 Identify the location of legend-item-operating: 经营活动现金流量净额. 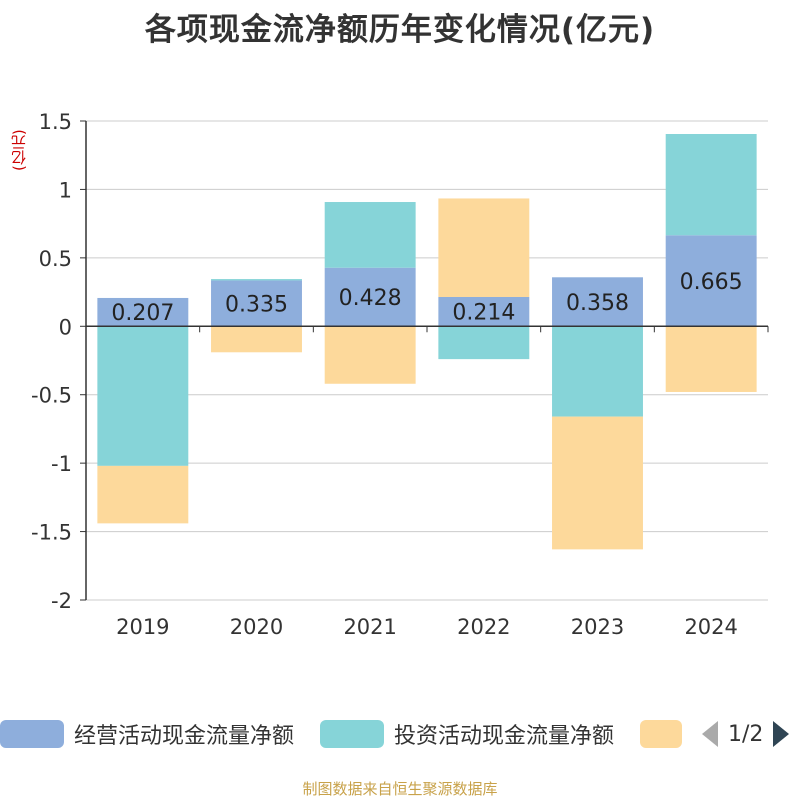
(147, 734).